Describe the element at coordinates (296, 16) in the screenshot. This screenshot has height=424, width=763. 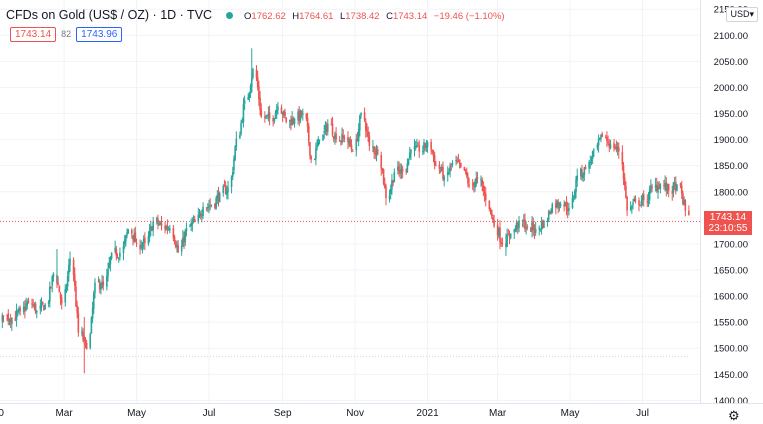
I see `high-label: H` at that location.